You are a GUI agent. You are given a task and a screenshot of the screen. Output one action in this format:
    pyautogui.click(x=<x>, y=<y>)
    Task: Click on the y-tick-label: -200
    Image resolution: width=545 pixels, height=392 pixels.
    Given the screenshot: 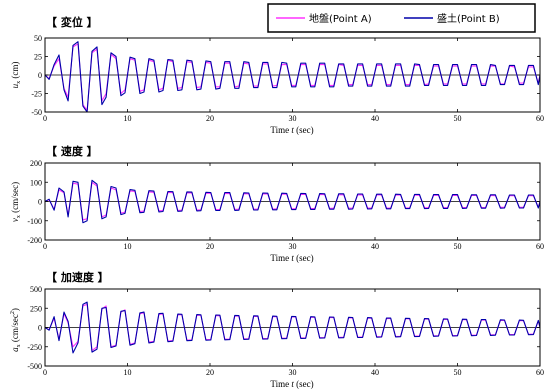 What is the action you would take?
    pyautogui.click(x=34, y=240)
    